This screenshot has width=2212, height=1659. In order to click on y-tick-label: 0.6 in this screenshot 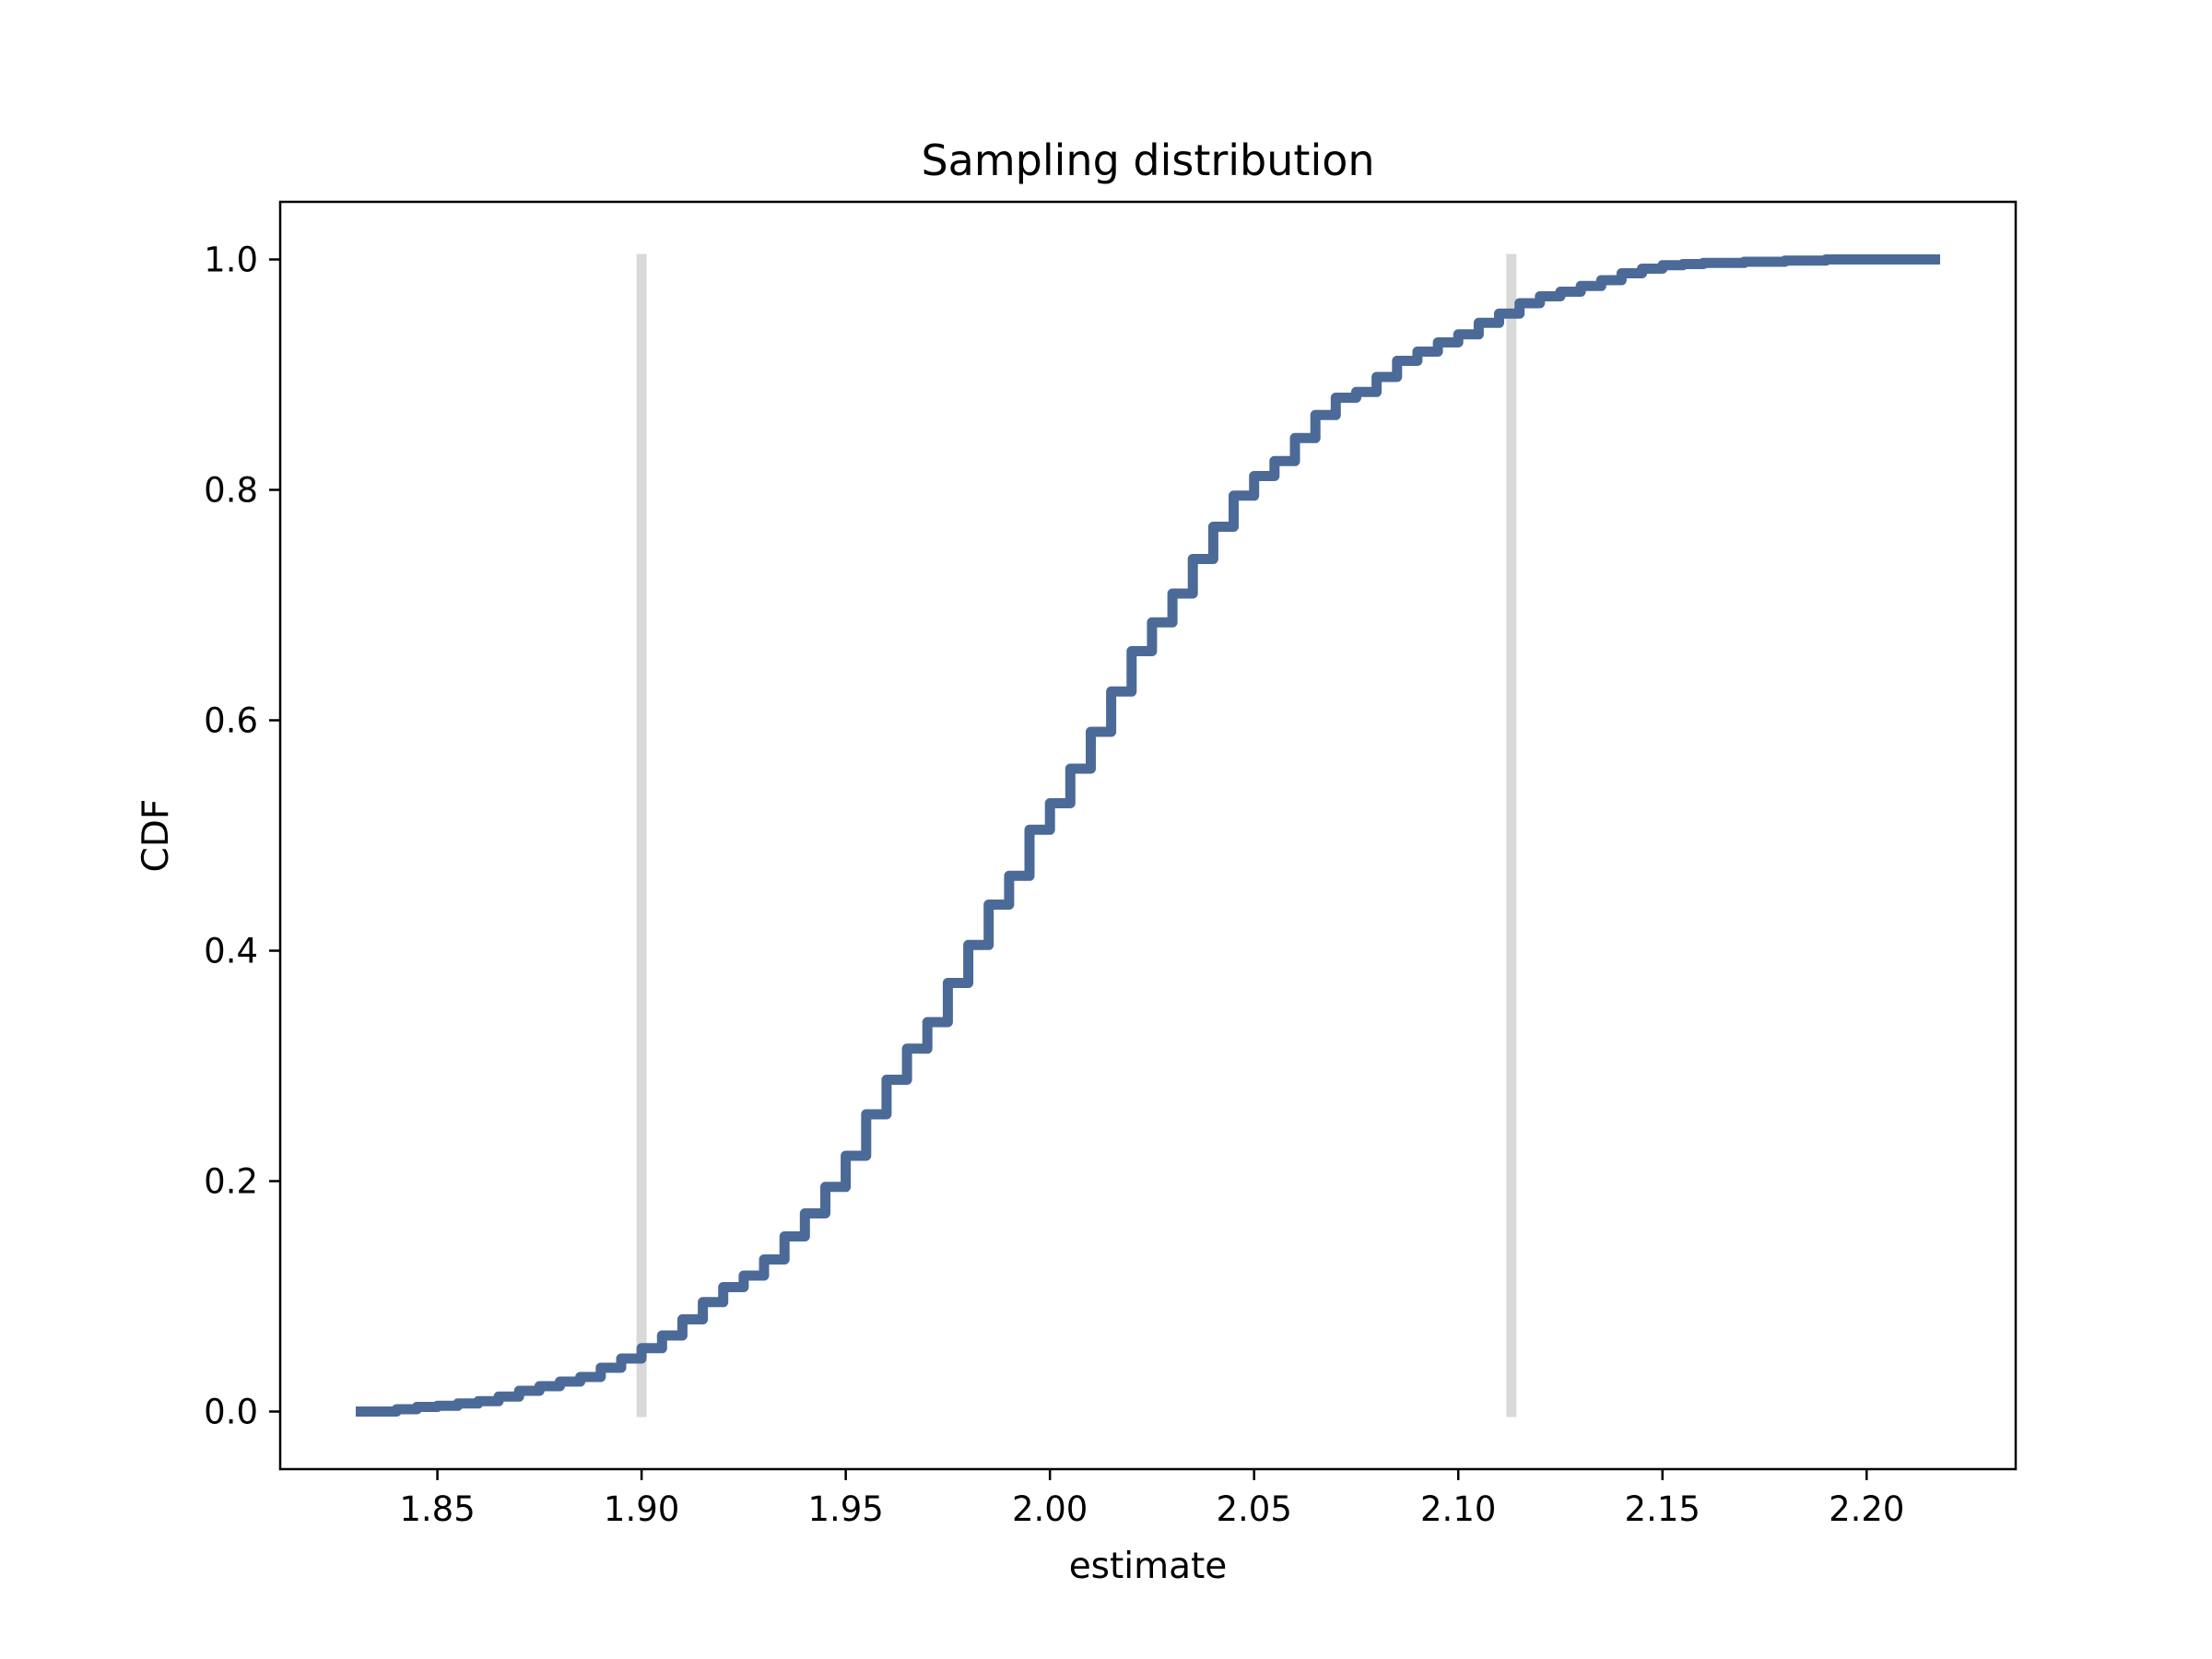, I will do `click(231, 721)`.